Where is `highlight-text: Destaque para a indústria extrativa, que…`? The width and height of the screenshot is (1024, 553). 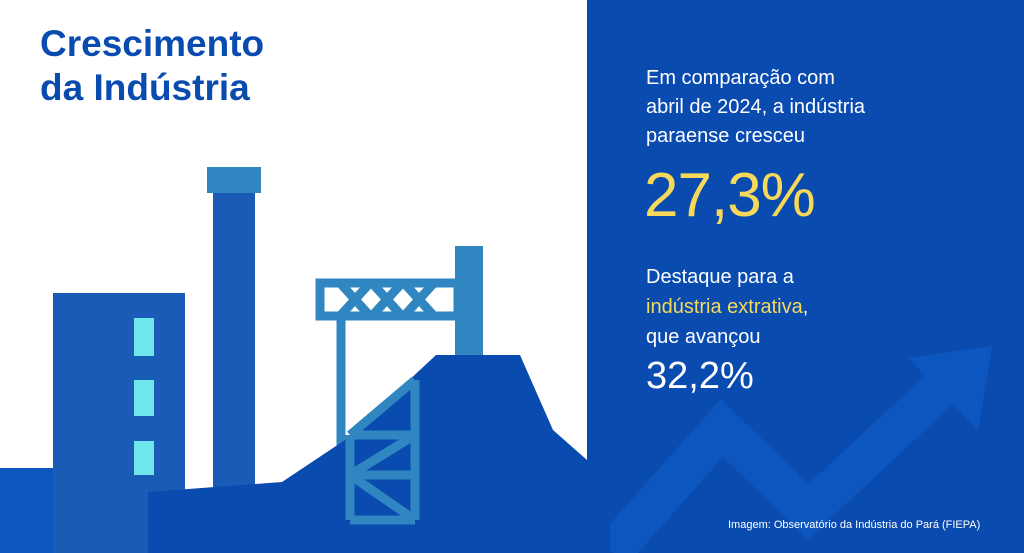 highlight-text: Destaque para a indústria extrativa, que… is located at coordinates (806, 307).